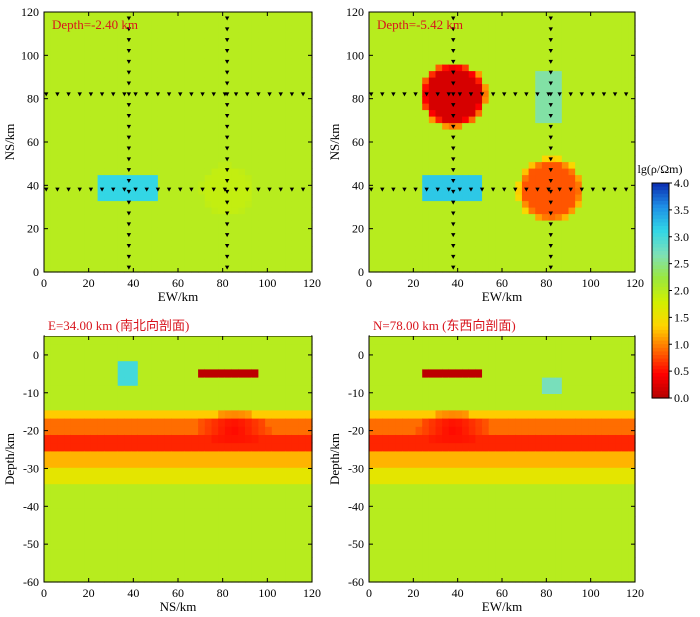 The image size is (700, 617). What do you see at coordinates (68, 94) in the screenshot?
I see `station-marker` at bounding box center [68, 94].